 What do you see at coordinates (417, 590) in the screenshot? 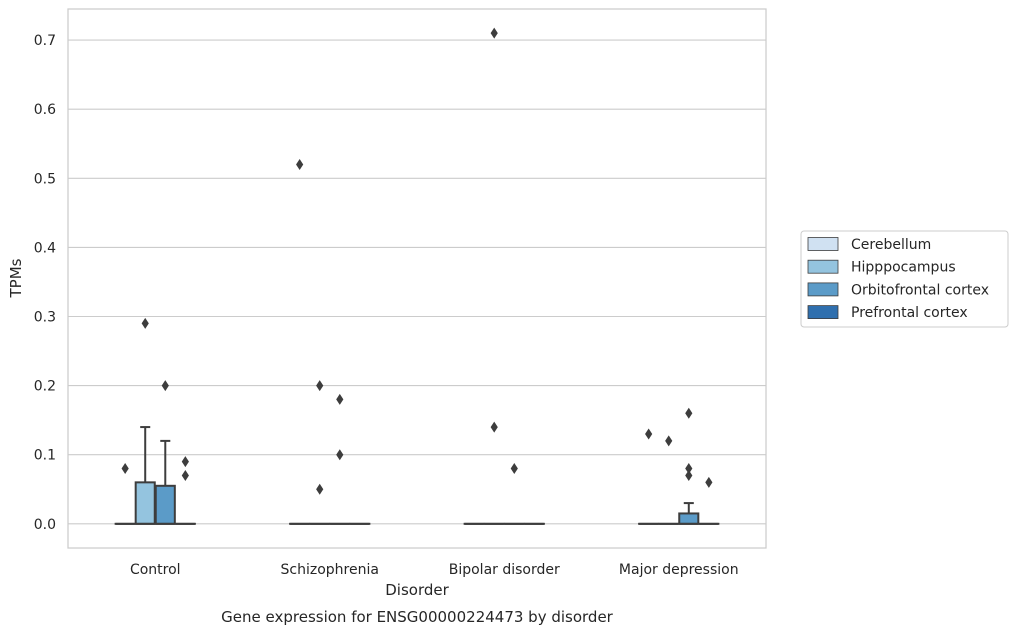
I see `x-axis-label: Disorder` at bounding box center [417, 590].